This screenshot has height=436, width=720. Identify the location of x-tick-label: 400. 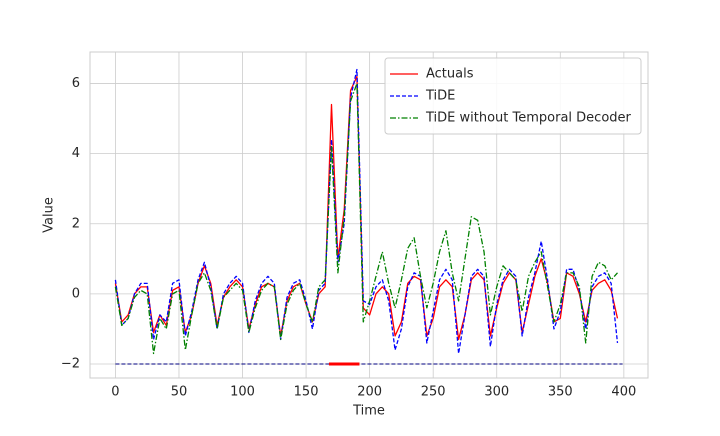
(623, 392).